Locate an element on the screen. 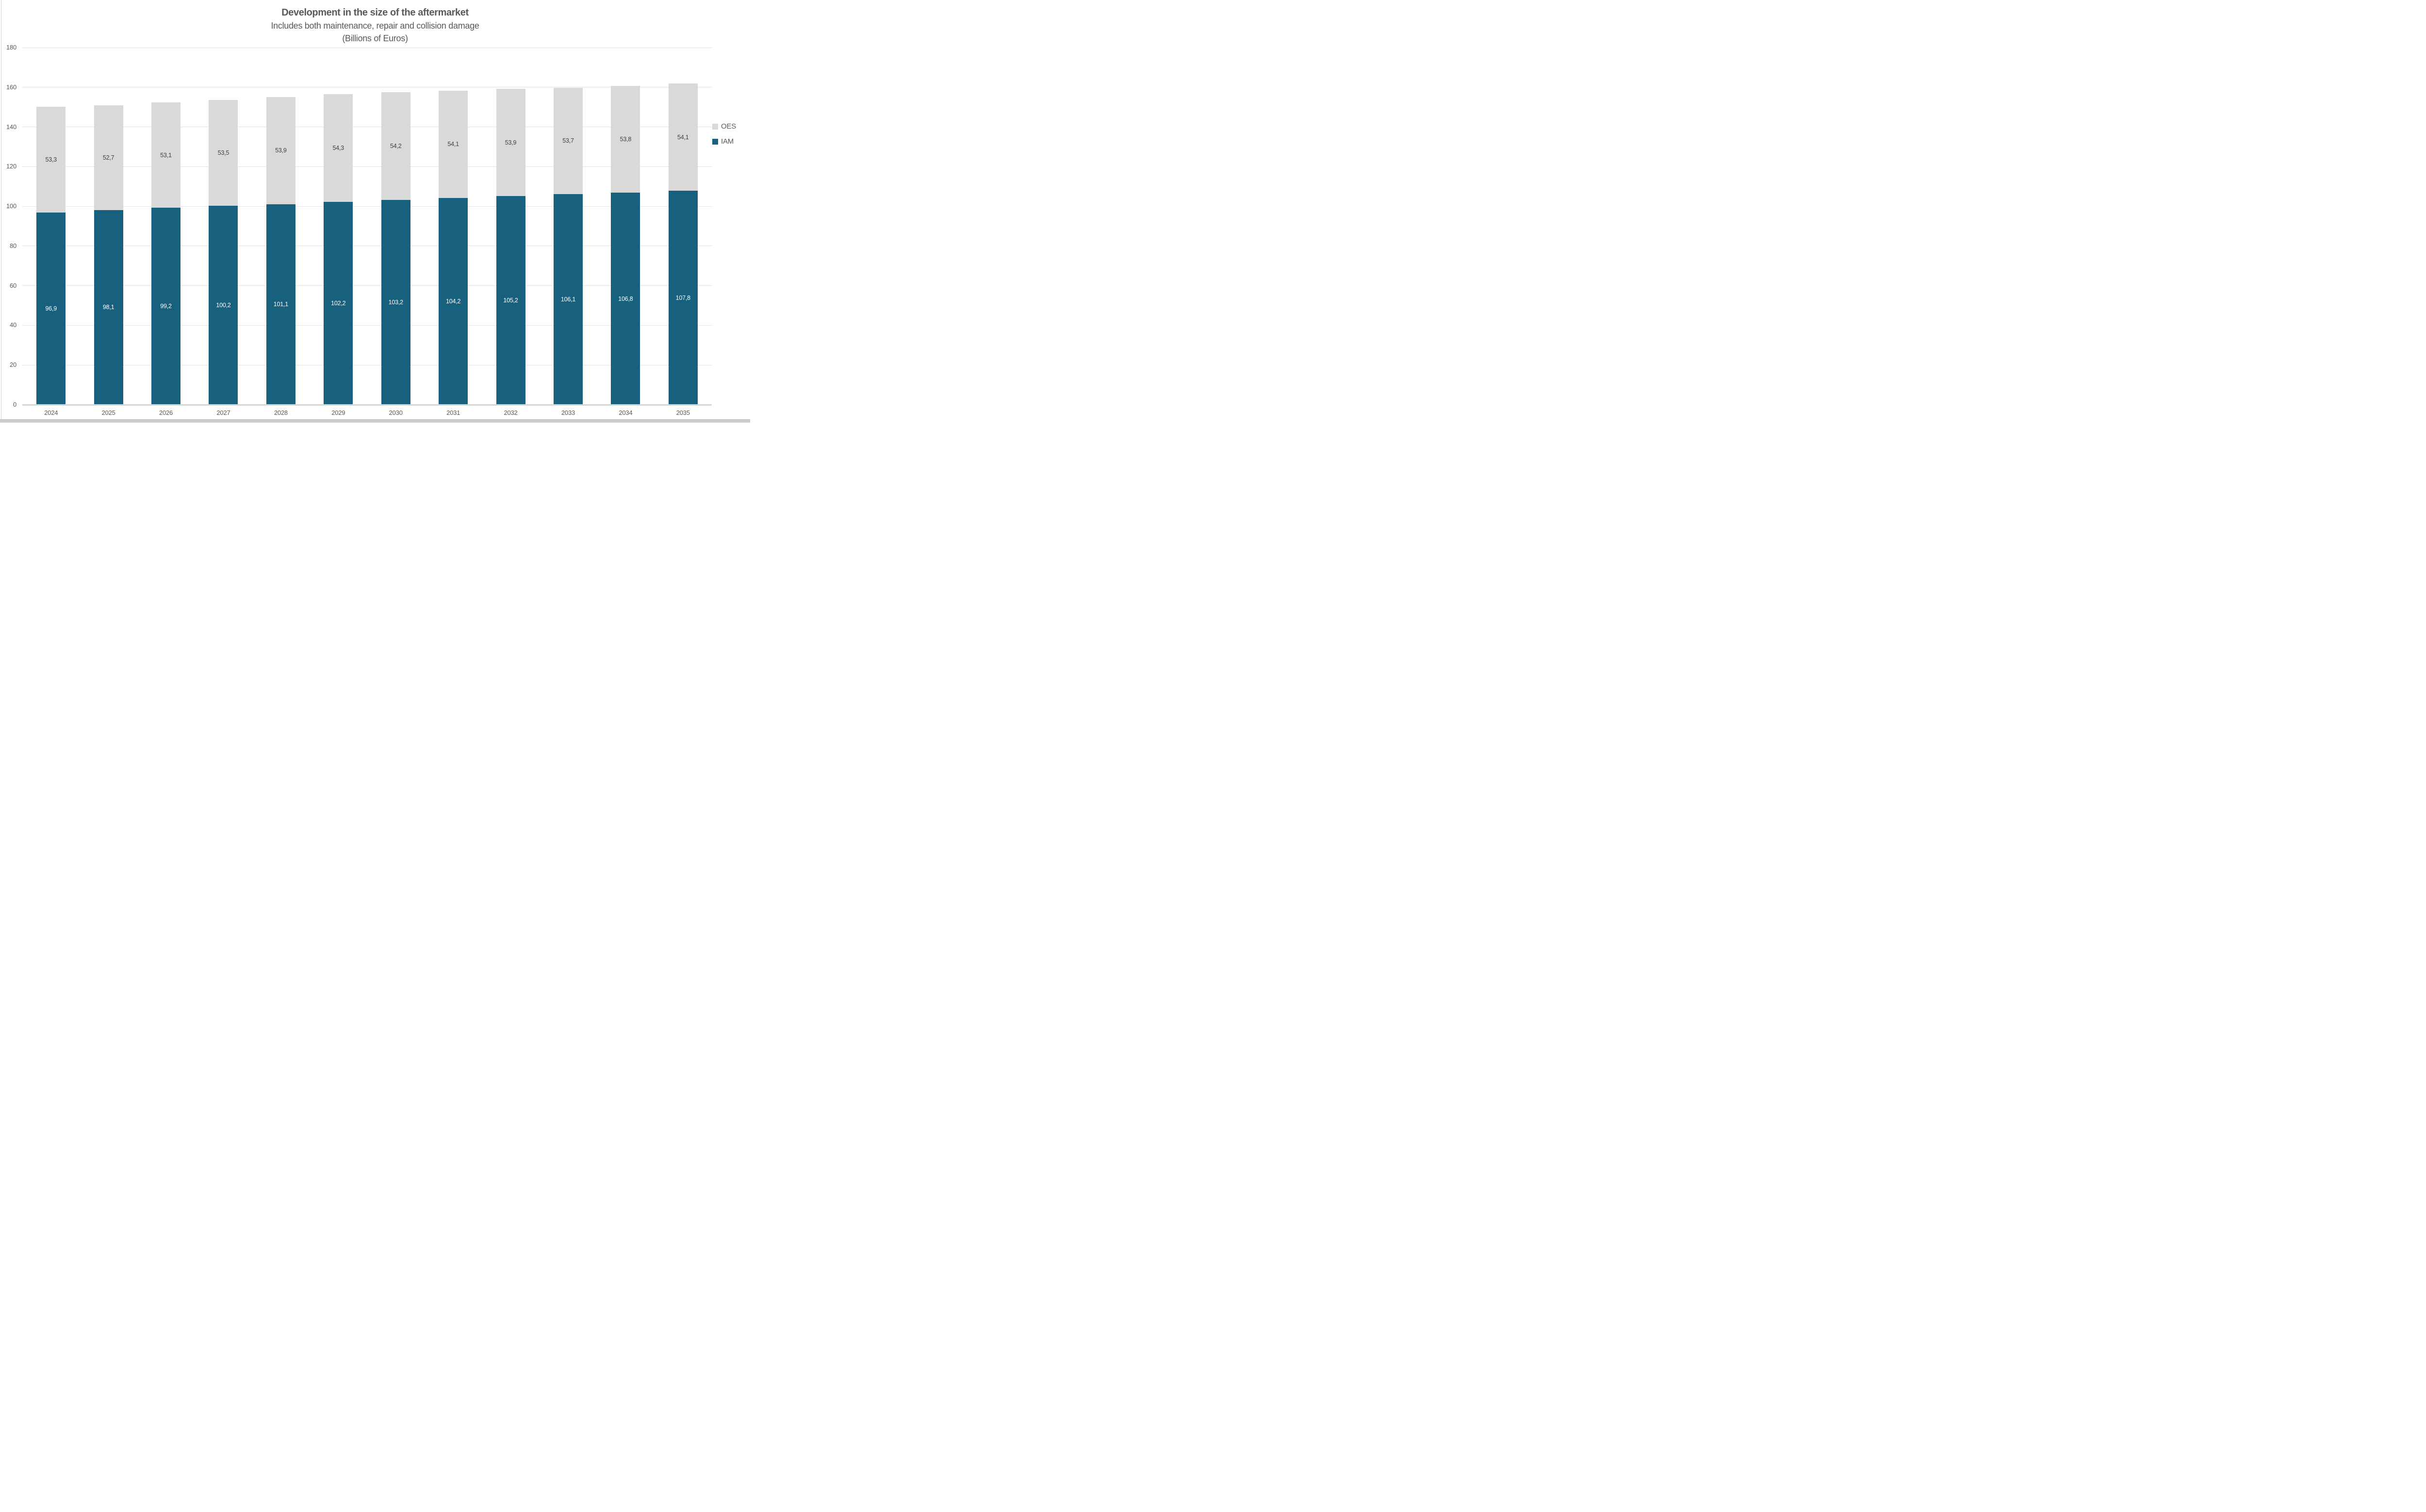 Image resolution: width=2426 pixels, height=1512 pixels. x-axis-tick-2035: 2035 is located at coordinates (683, 412).